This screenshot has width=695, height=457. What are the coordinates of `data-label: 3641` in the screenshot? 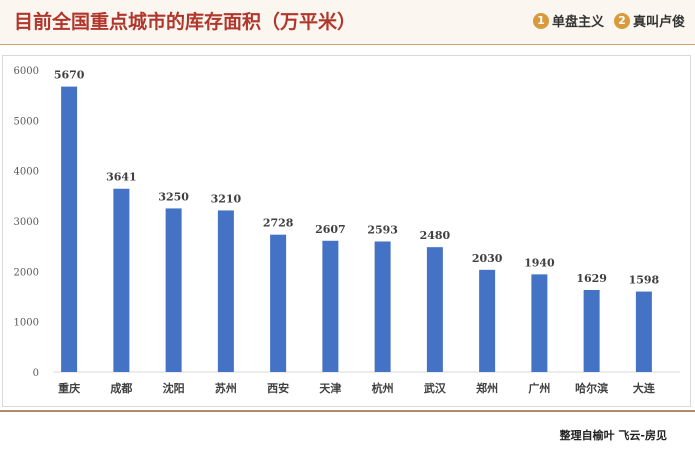 It's located at (121, 177).